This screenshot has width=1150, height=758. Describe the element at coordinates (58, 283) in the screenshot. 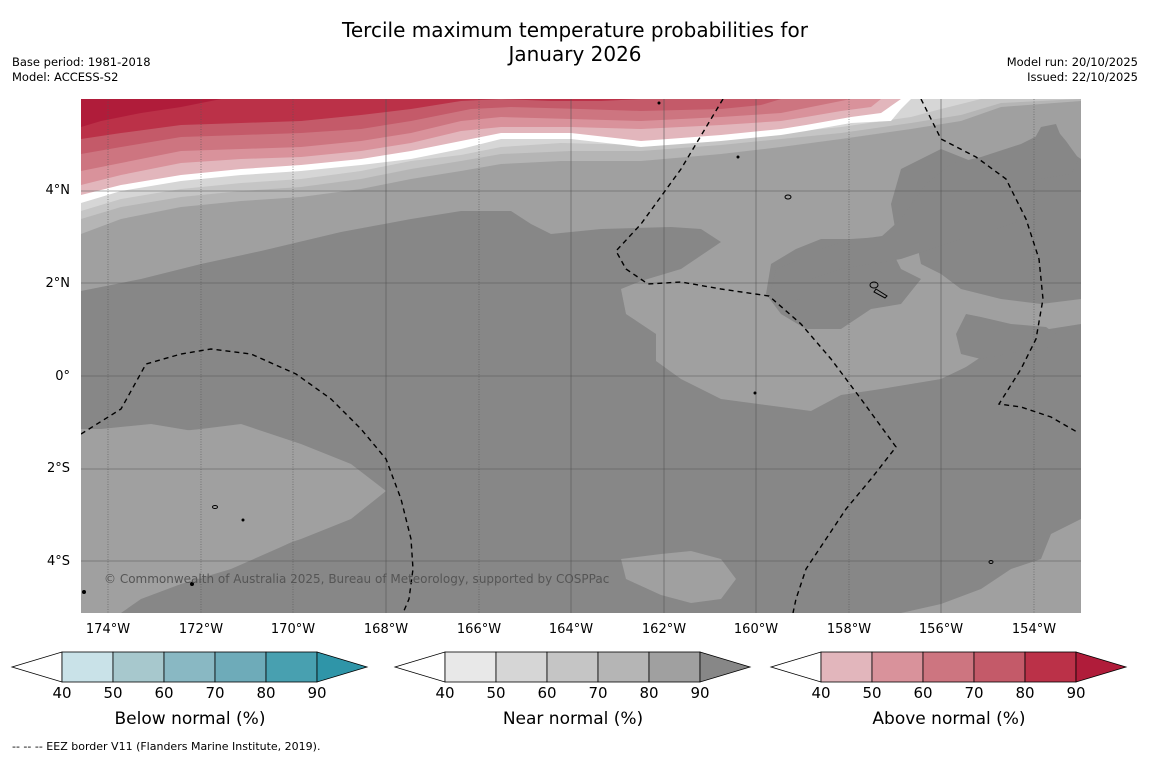

I see `lat-label-2n: 2°N` at that location.